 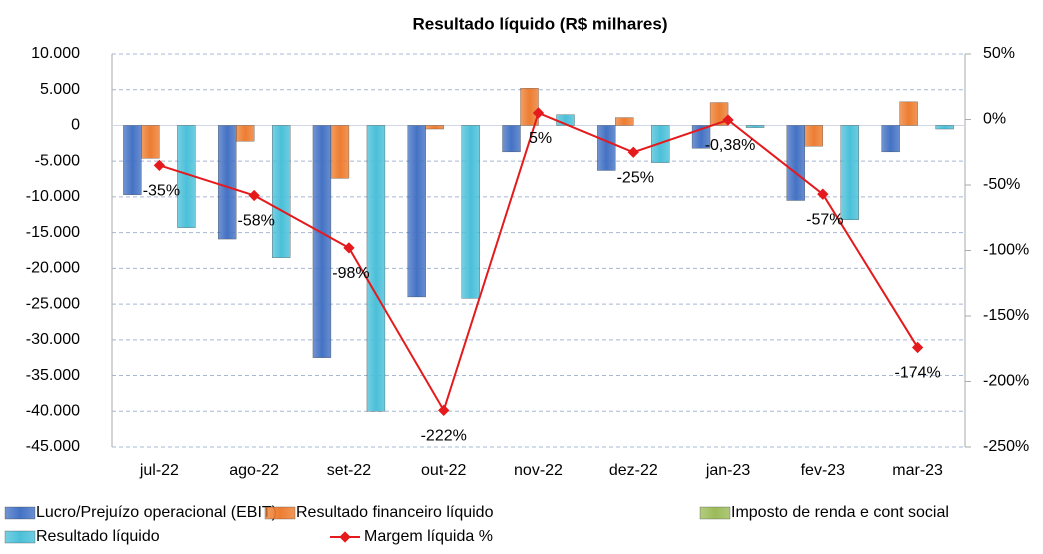 I want to click on y-tick-label: -30.000, so click(x=53, y=339).